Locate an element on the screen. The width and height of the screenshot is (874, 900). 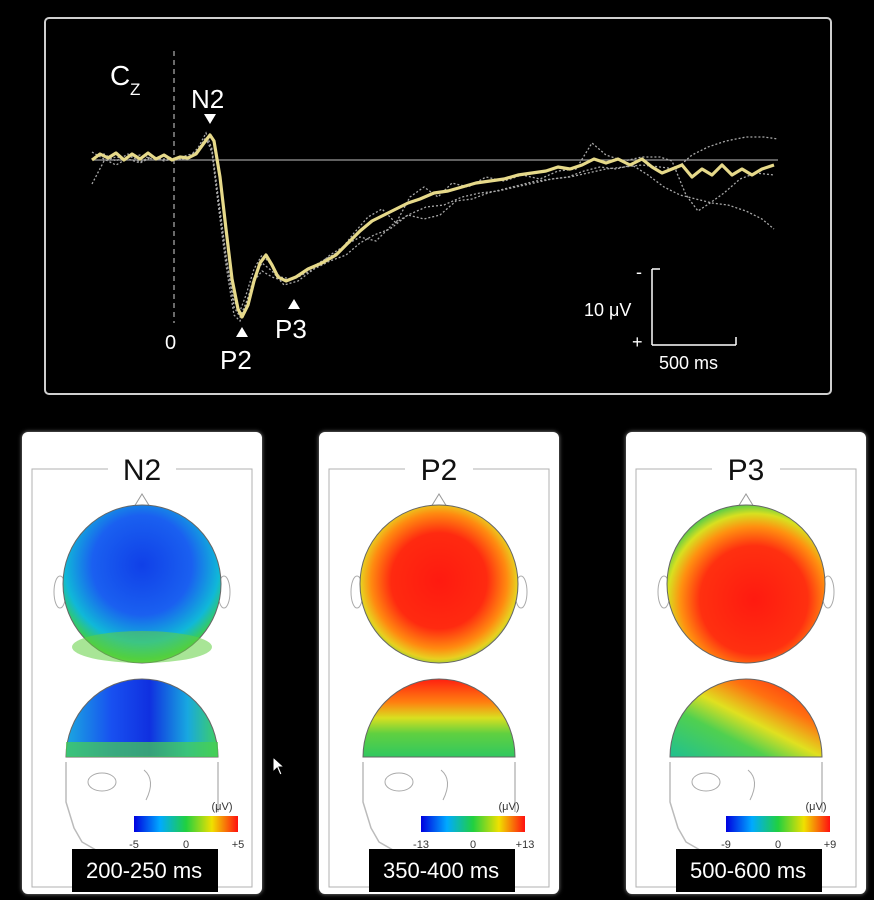
time-window-label: 200-250 ms is located at coordinates (145, 870).